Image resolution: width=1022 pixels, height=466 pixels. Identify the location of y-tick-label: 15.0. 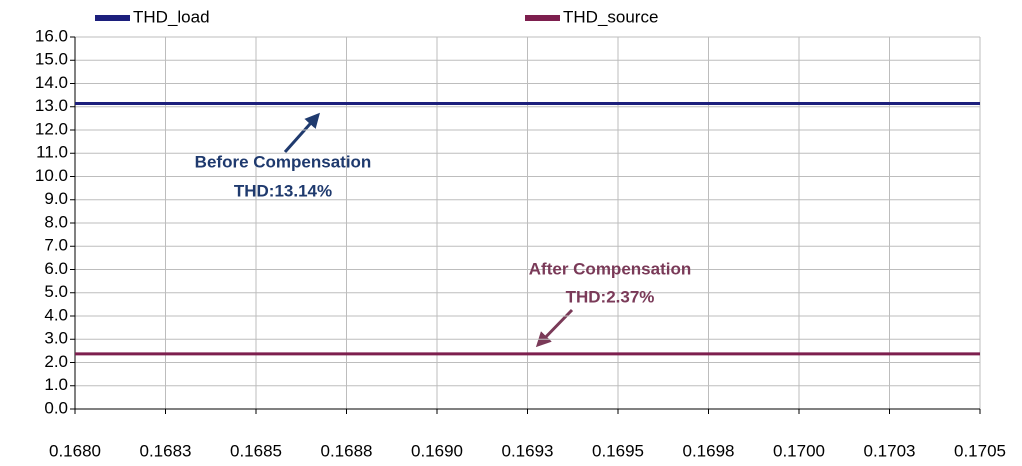
(51, 59).